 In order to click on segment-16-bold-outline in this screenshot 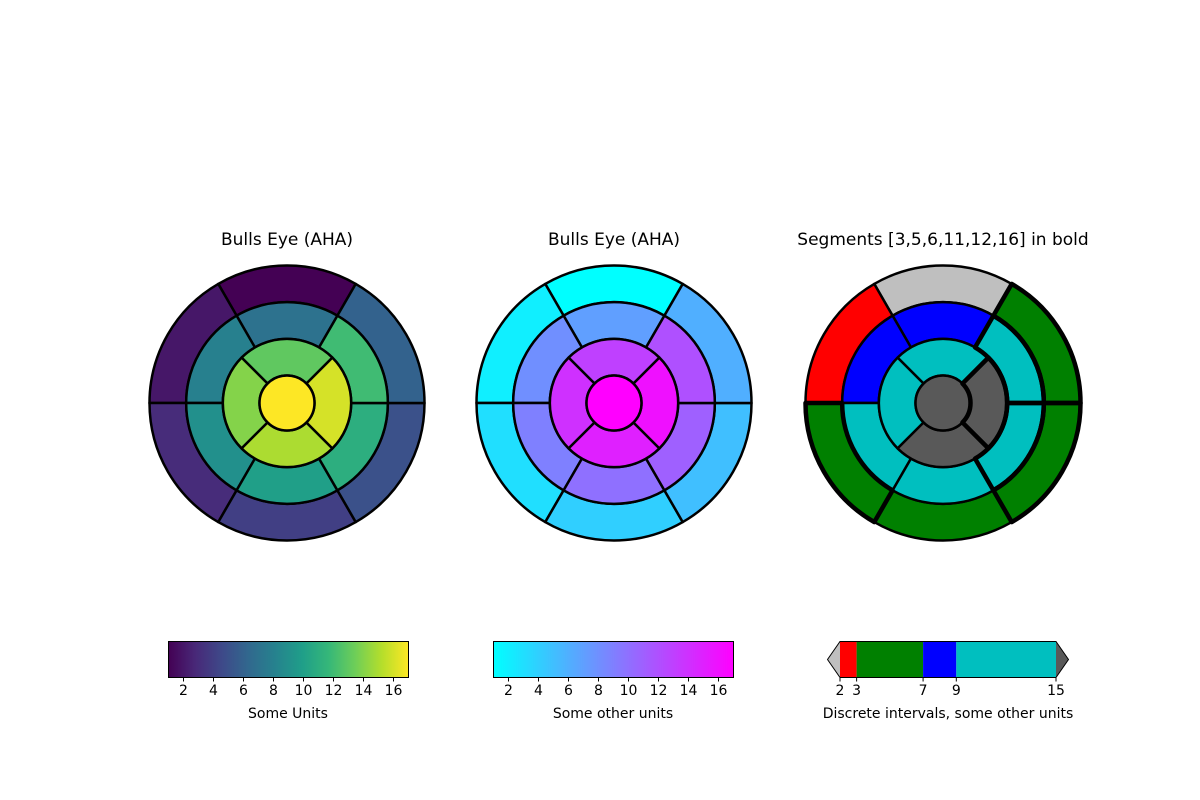, I will do `click(985, 403)`.